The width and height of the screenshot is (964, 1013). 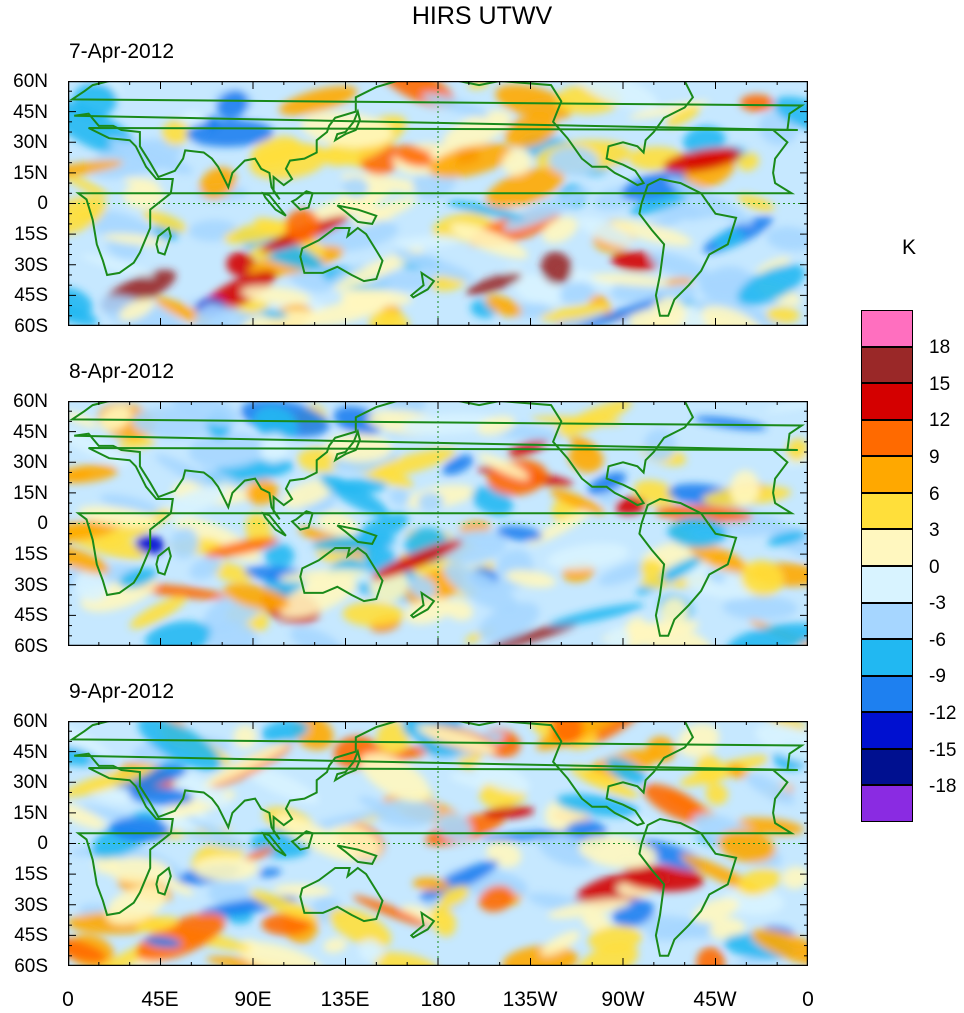 I want to click on panel-date: 8-Apr-2012, so click(x=122, y=371).